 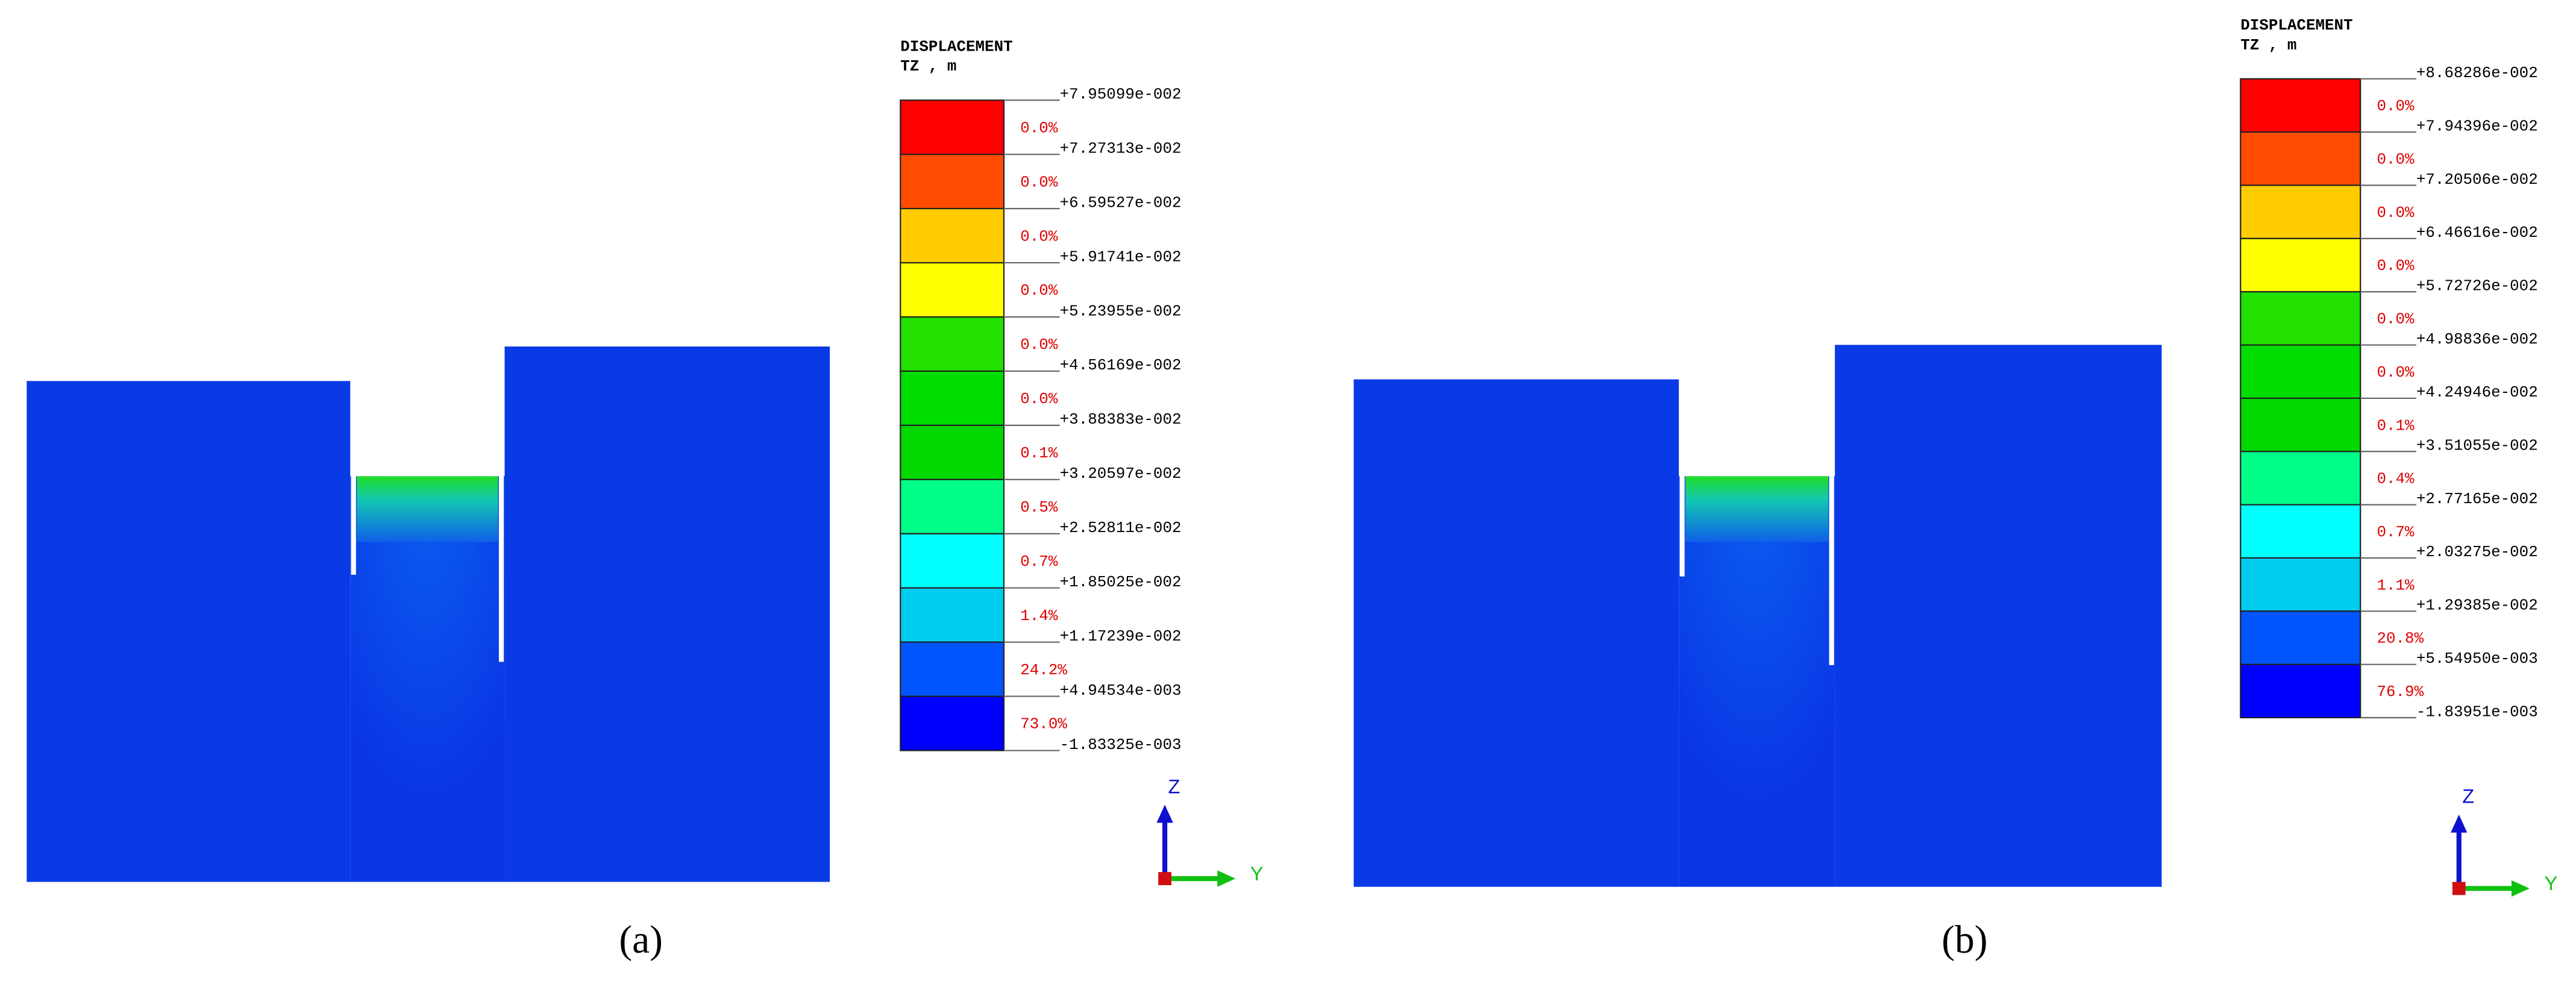 I want to click on percent-label: 0.5%, so click(x=1039, y=507).